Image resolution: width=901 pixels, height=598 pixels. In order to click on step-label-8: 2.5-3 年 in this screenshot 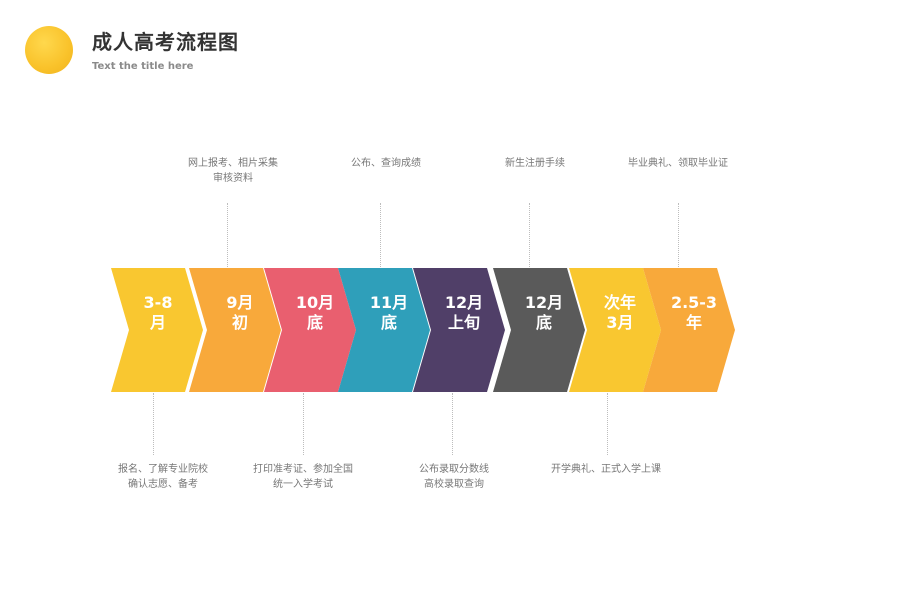, I will do `click(694, 312)`.